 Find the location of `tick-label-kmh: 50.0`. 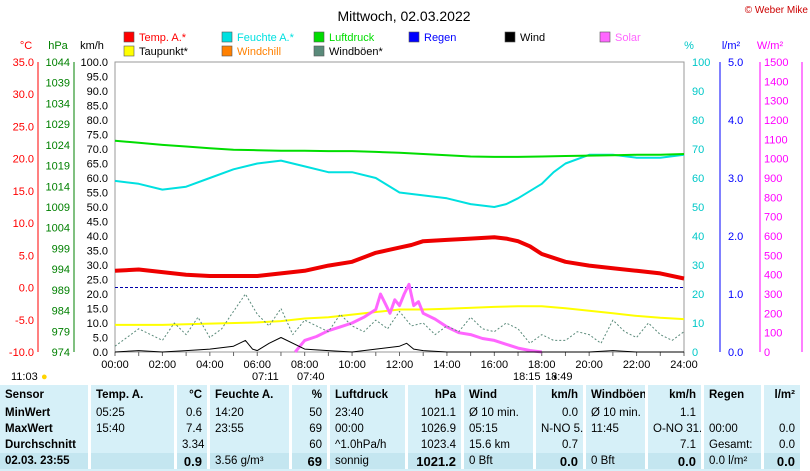

tick-label-kmh: 50.0 is located at coordinates (97, 208).